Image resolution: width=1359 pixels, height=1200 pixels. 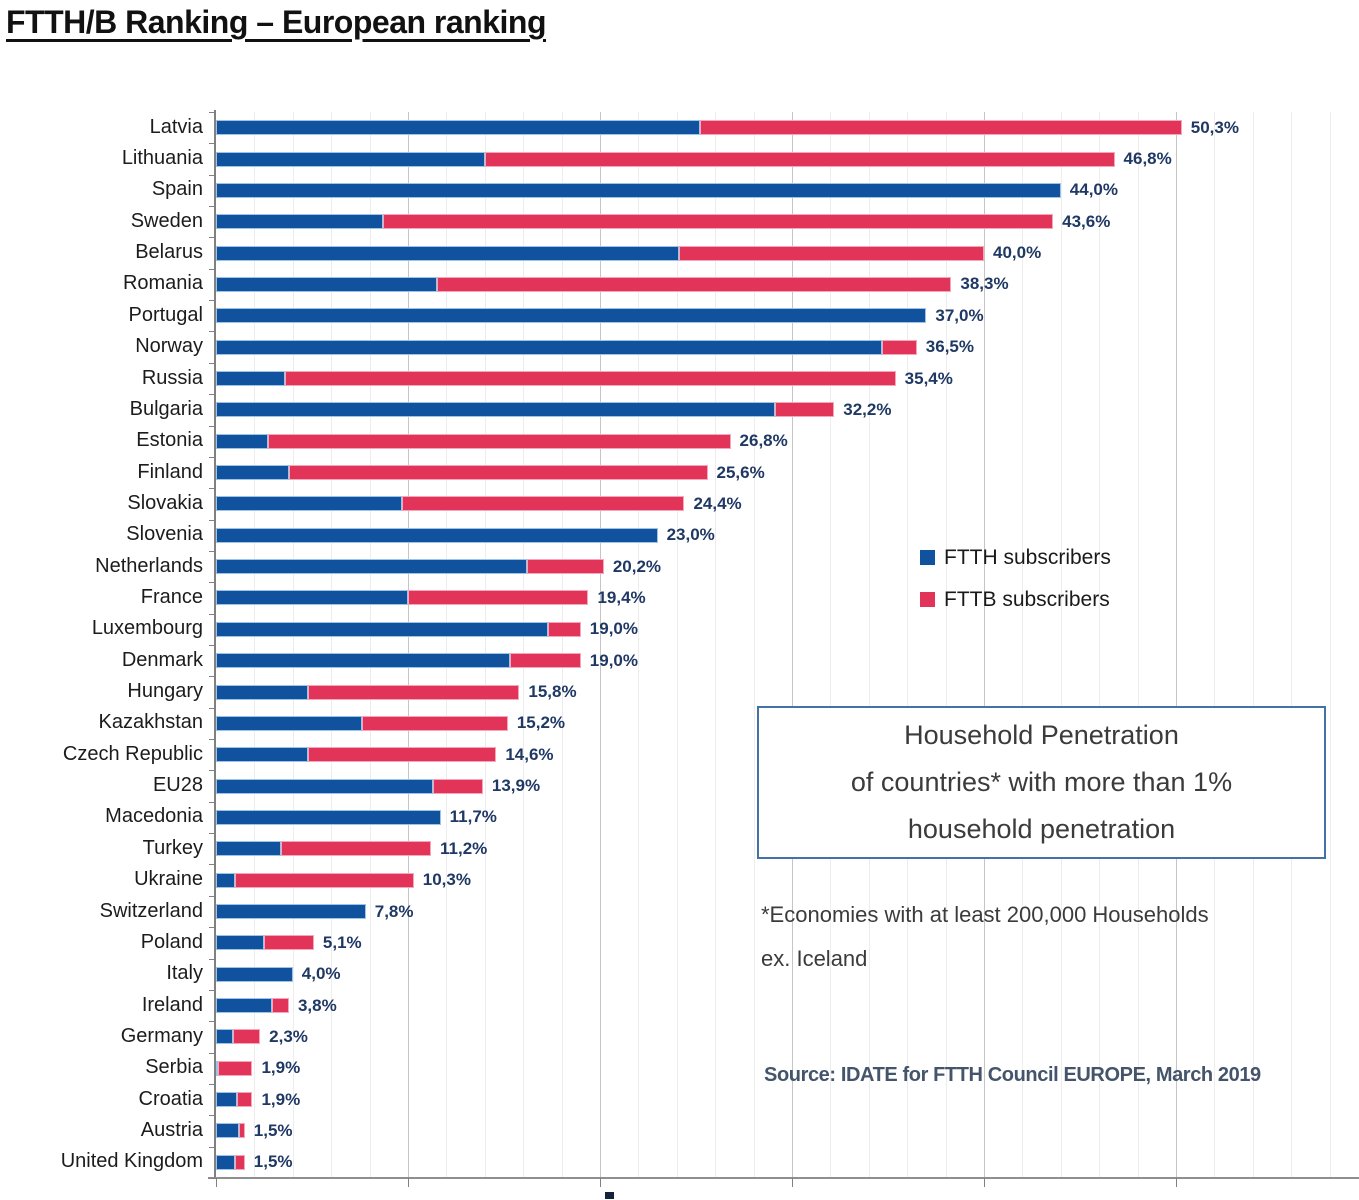 What do you see at coordinates (516, 786) in the screenshot?
I see `value-label: 13,9%` at bounding box center [516, 786].